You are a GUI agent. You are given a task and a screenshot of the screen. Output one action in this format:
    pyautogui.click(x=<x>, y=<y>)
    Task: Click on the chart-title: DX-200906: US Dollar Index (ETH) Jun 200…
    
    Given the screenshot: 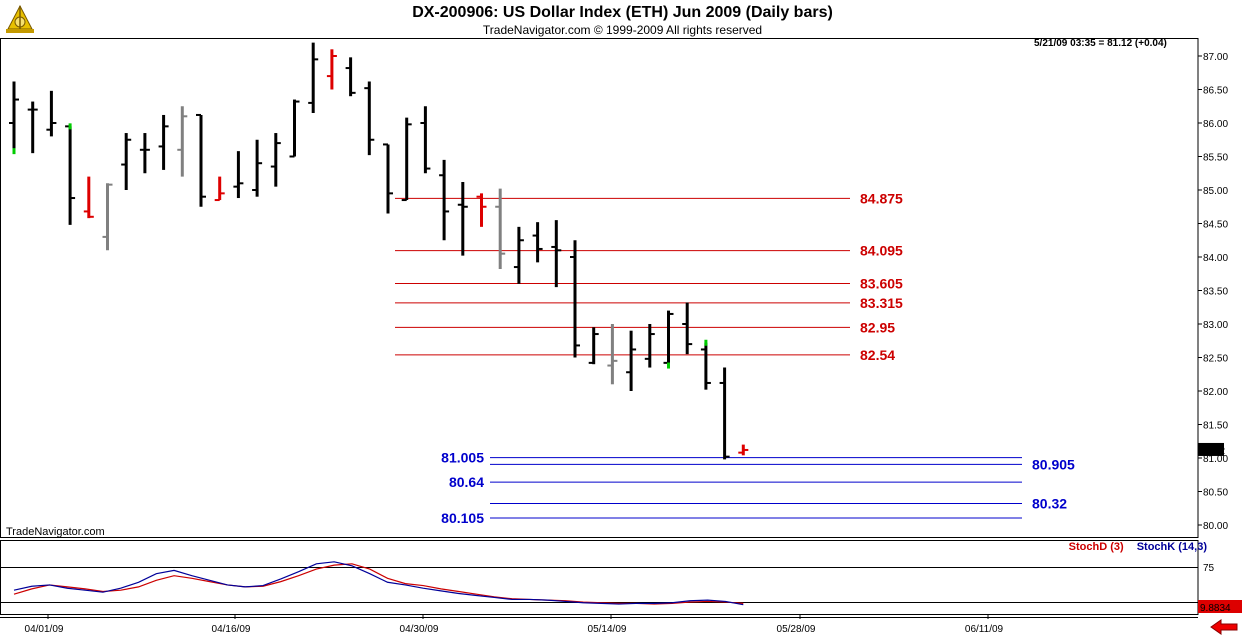 What is the action you would take?
    pyautogui.click(x=622, y=12)
    